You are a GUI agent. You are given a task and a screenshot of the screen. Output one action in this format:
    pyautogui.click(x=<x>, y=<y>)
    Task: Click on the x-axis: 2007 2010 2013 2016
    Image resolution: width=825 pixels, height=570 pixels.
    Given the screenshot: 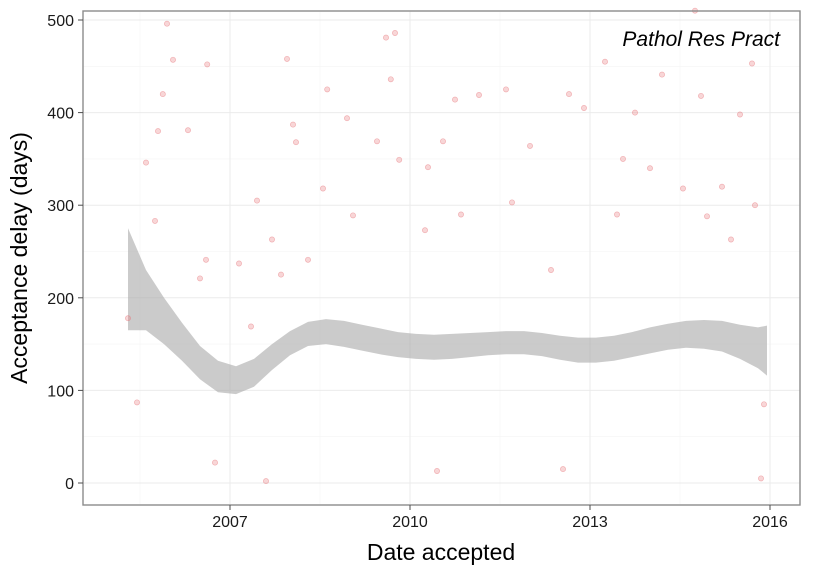 What is the action you would take?
    pyautogui.click(x=500, y=518)
    